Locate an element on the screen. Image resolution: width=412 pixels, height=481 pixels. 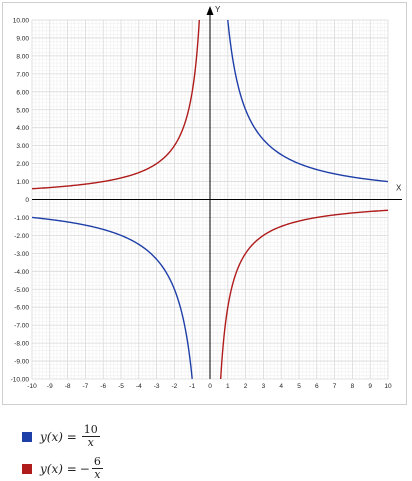
y-tick-label: -10.00 is located at coordinates (20, 380).